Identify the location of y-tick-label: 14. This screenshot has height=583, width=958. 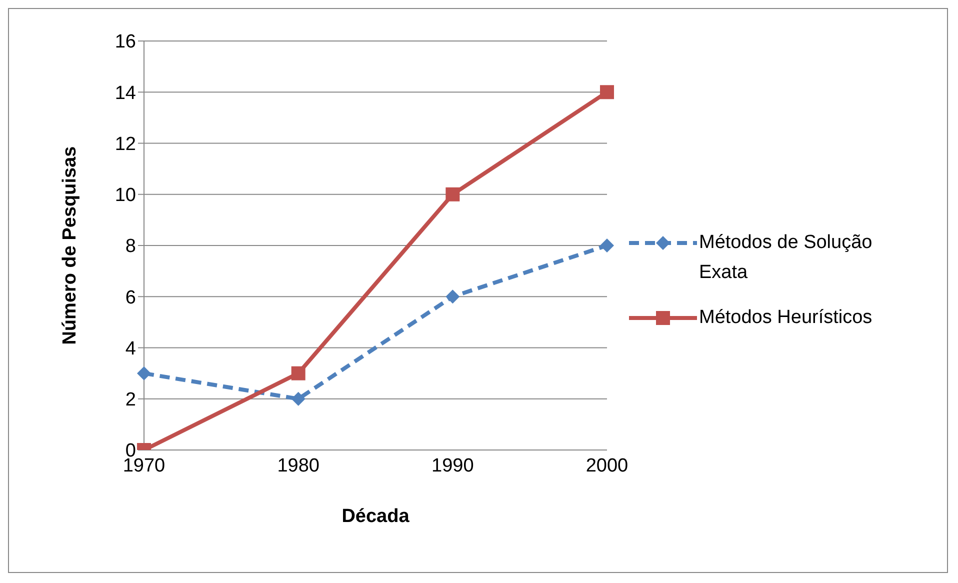
(125, 93).